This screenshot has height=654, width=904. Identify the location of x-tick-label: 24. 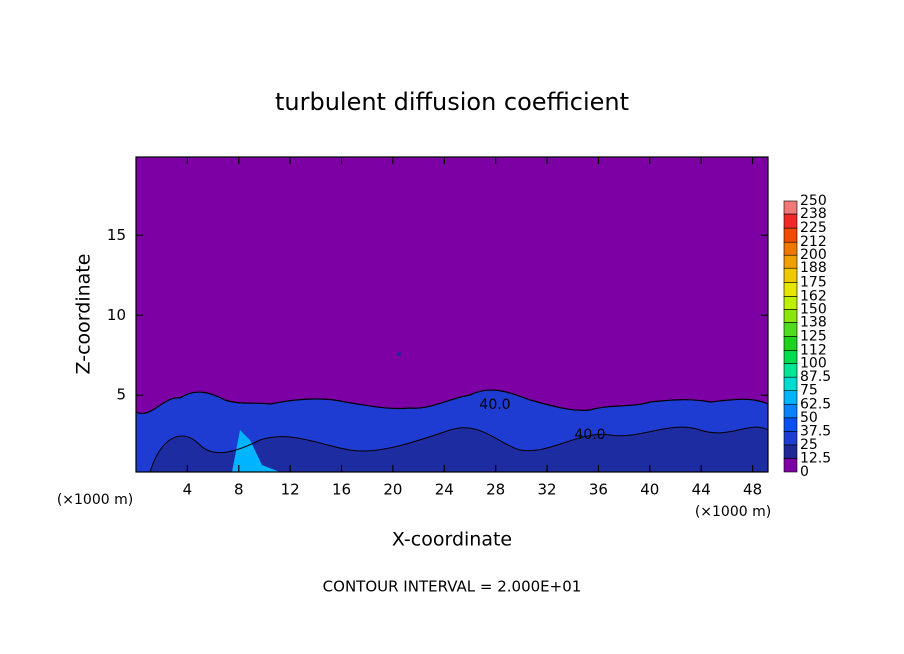
(444, 490).